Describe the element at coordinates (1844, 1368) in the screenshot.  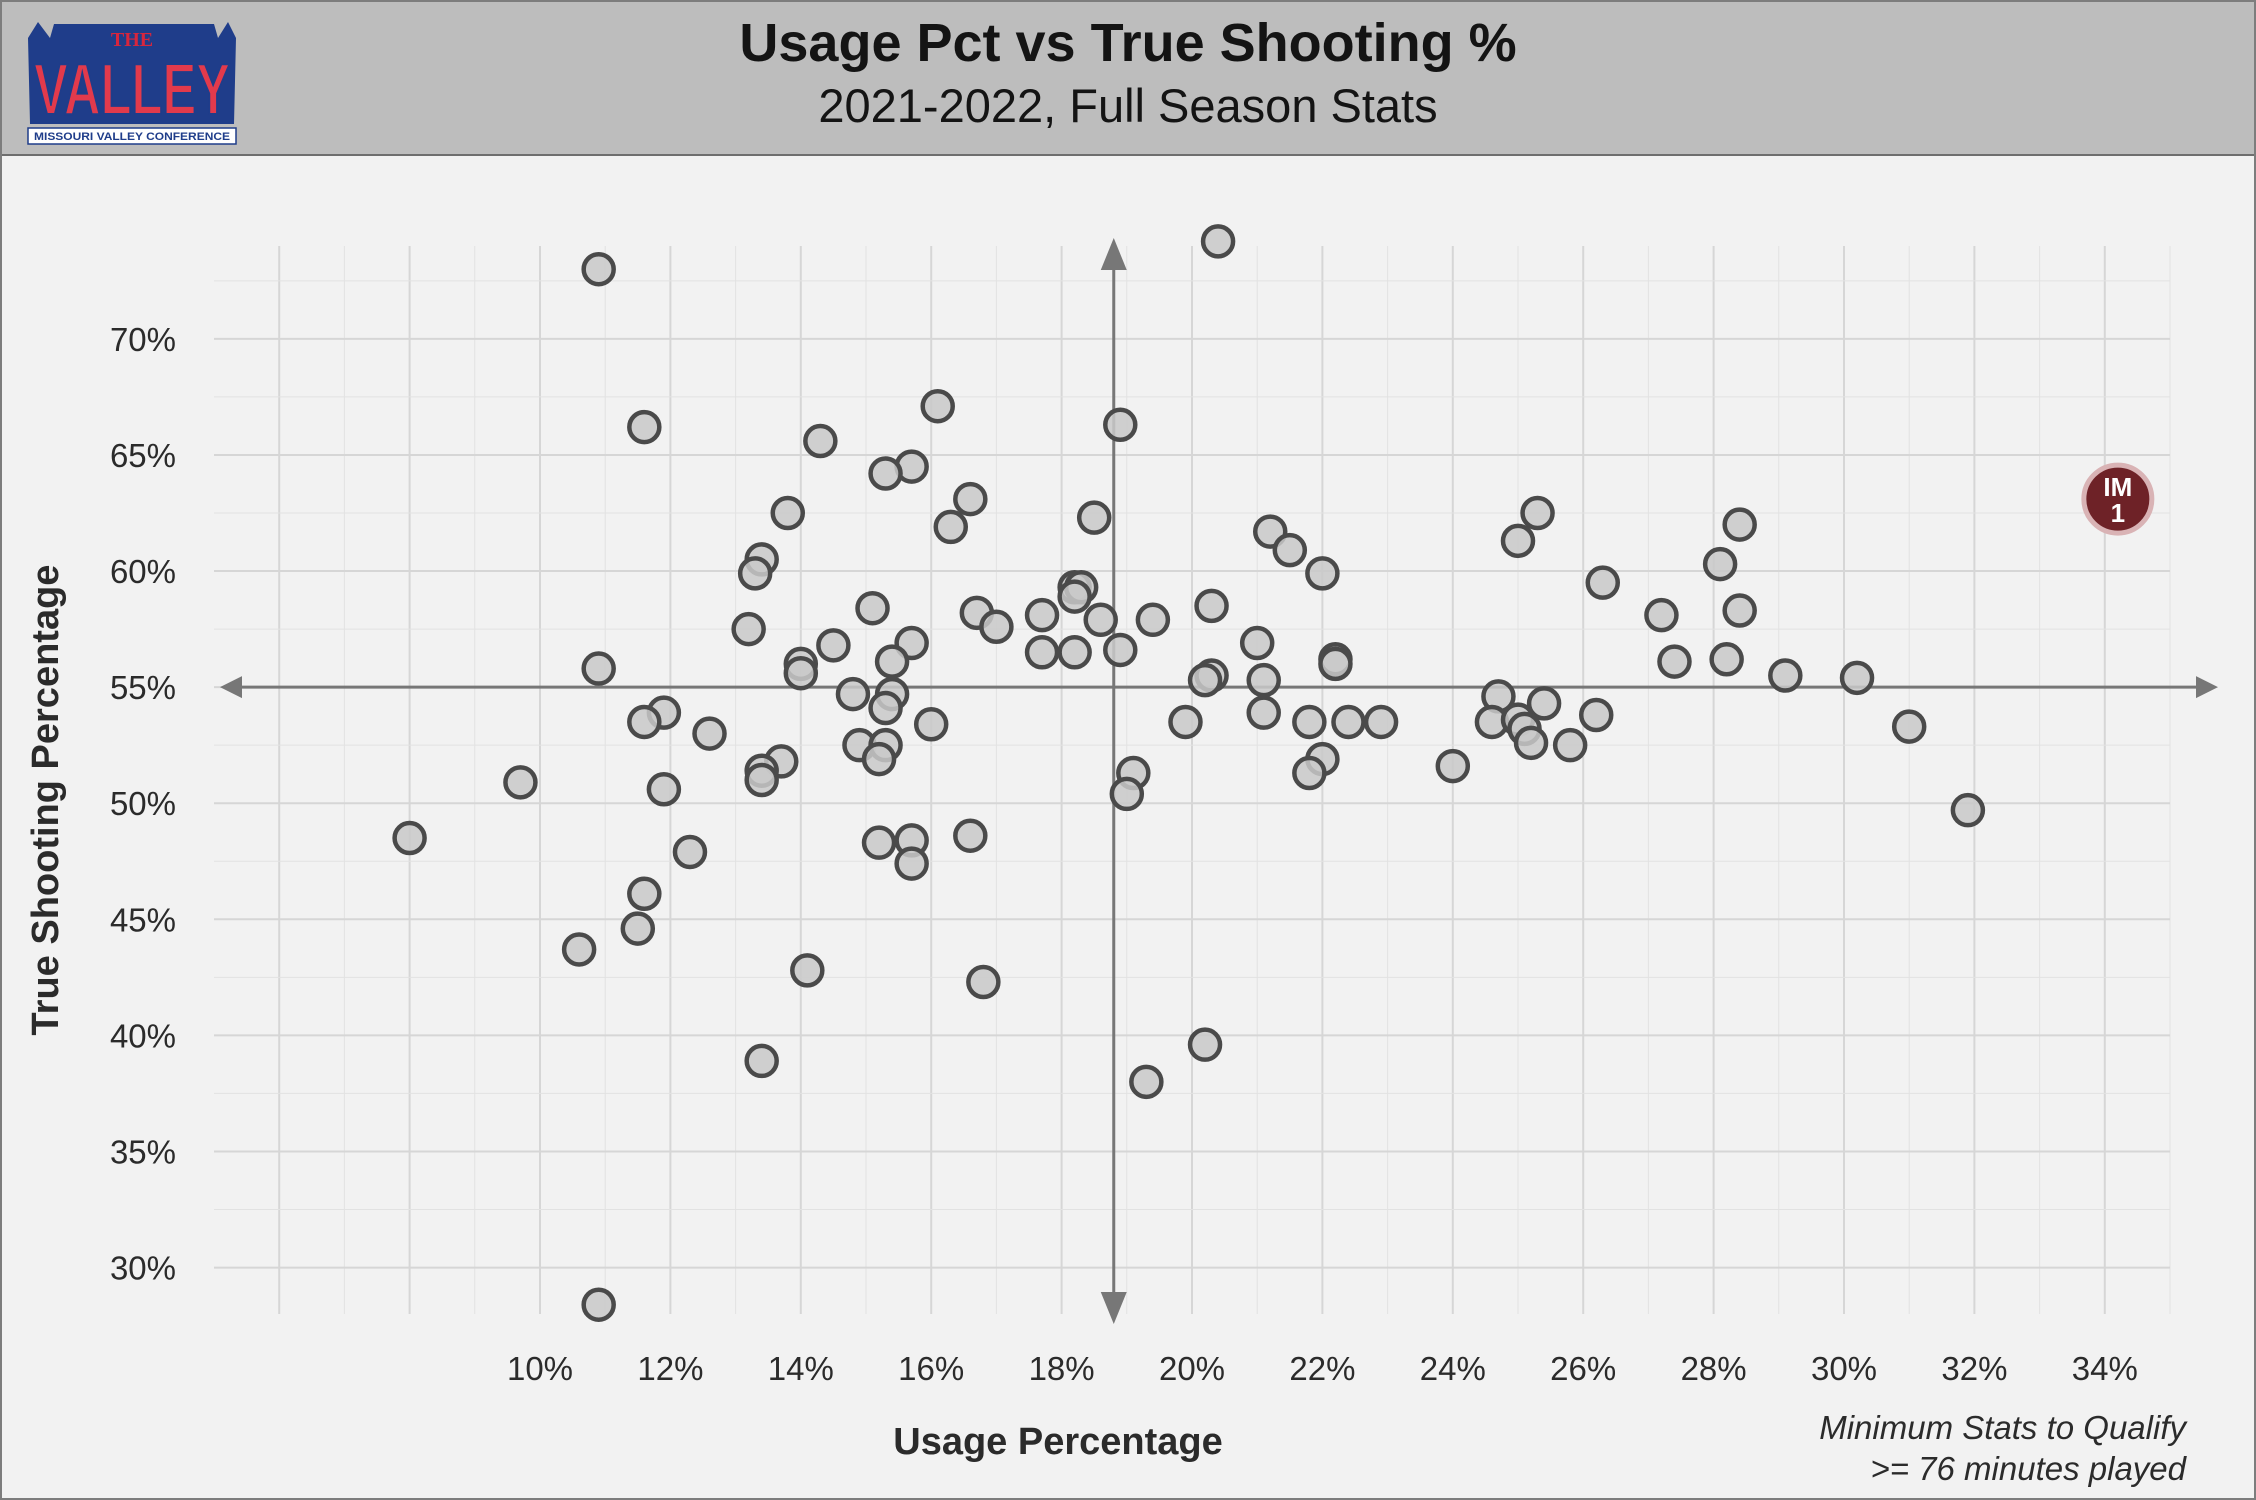
I see `x-tick-label: 30%` at that location.